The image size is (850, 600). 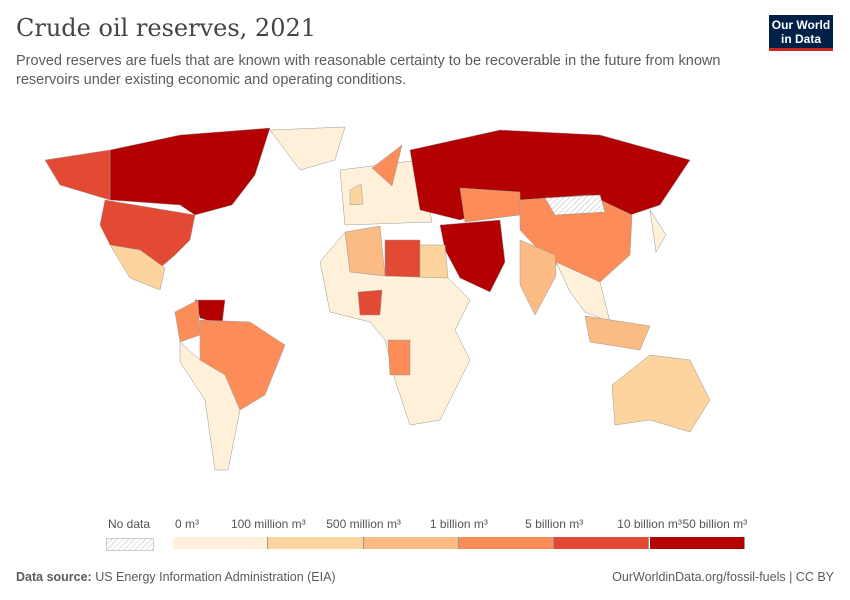 What do you see at coordinates (399, 357) in the screenshot?
I see `country-angola` at bounding box center [399, 357].